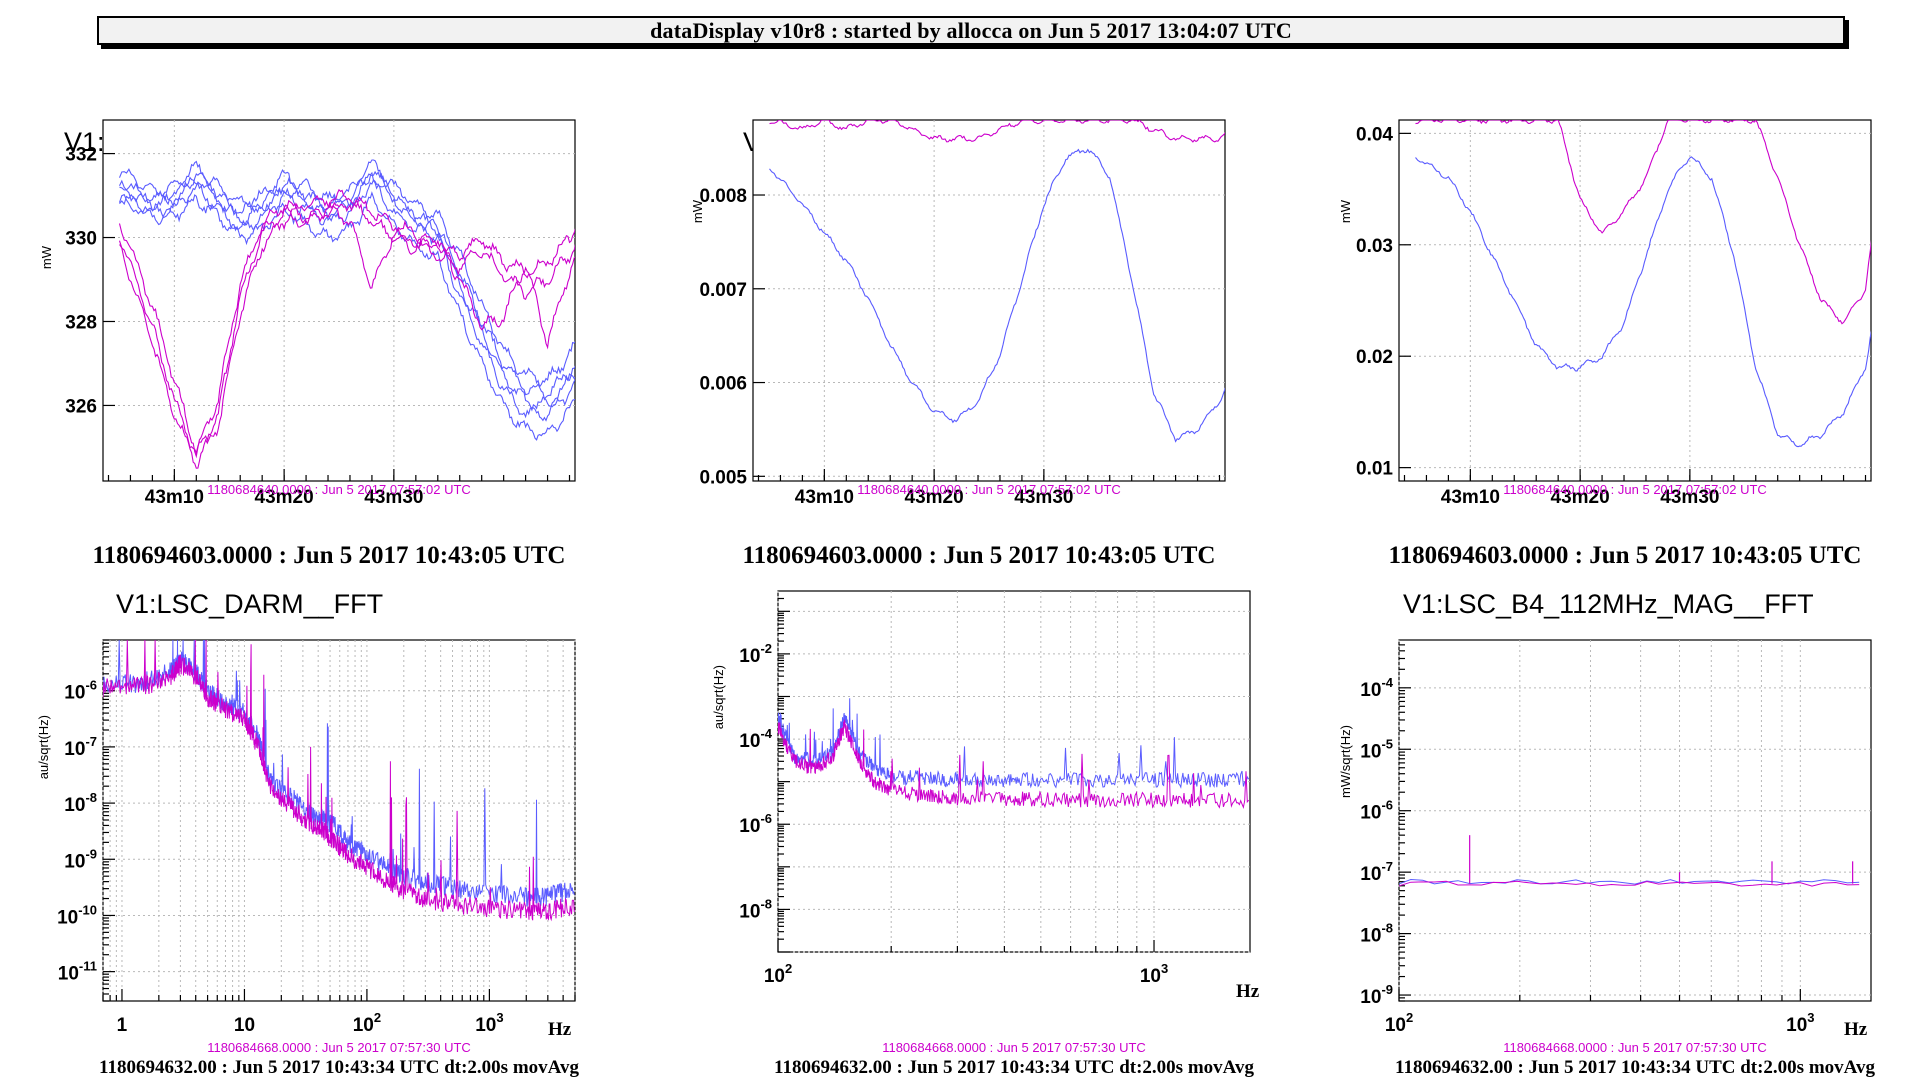 This screenshot has height=1081, width=1916. Describe the element at coordinates (1345, 761) in the screenshot. I see `y-axis-label: mW/sqrt(Hz)` at that location.